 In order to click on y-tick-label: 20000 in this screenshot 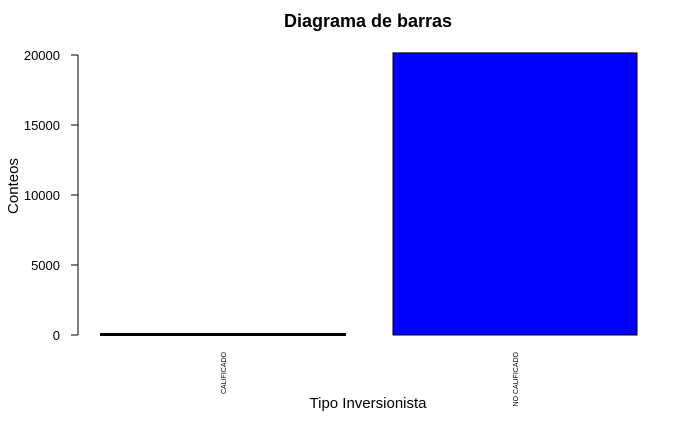, I will do `click(42, 55)`.